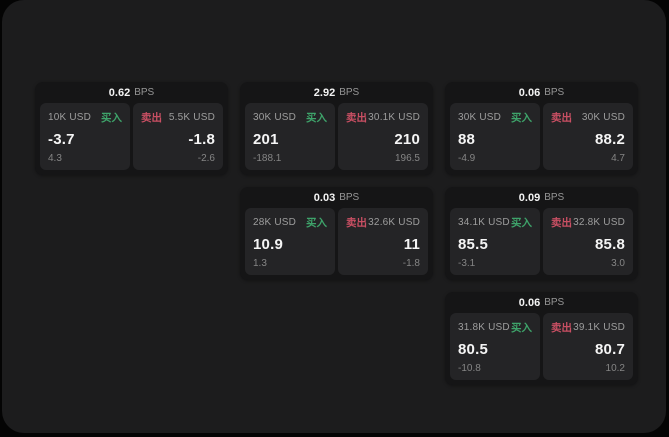 The image size is (669, 437). I want to click on card-header: 2.92 BPS, so click(336, 92).